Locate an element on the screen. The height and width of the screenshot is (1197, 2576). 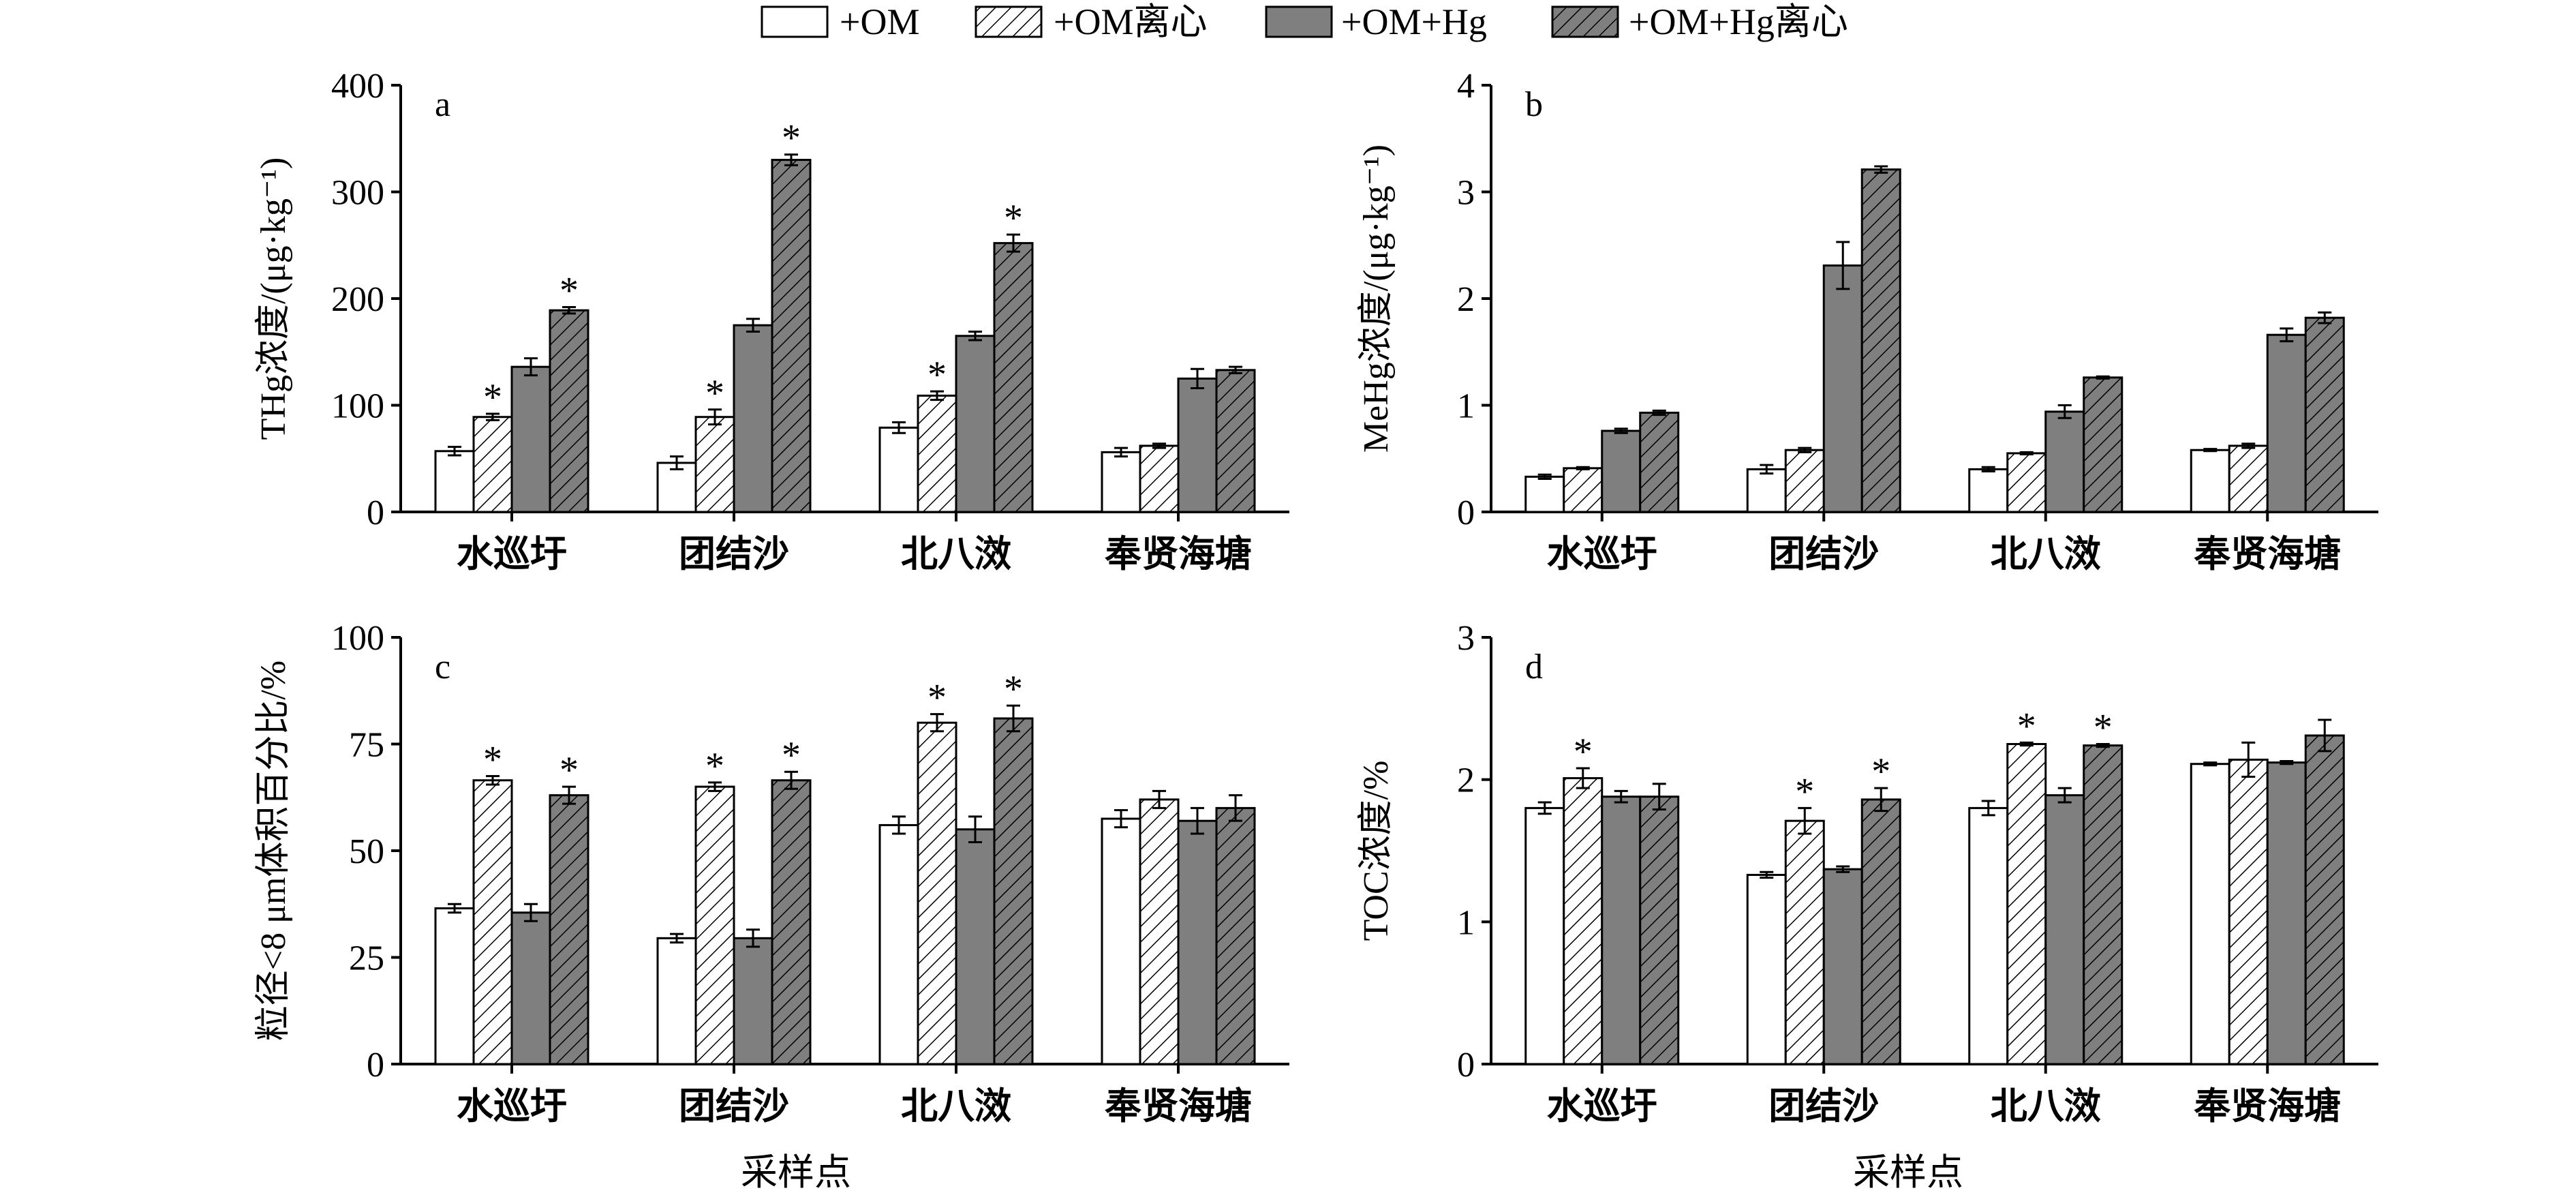
y-axis-label: TOC浓度/% is located at coordinates (1376, 851).